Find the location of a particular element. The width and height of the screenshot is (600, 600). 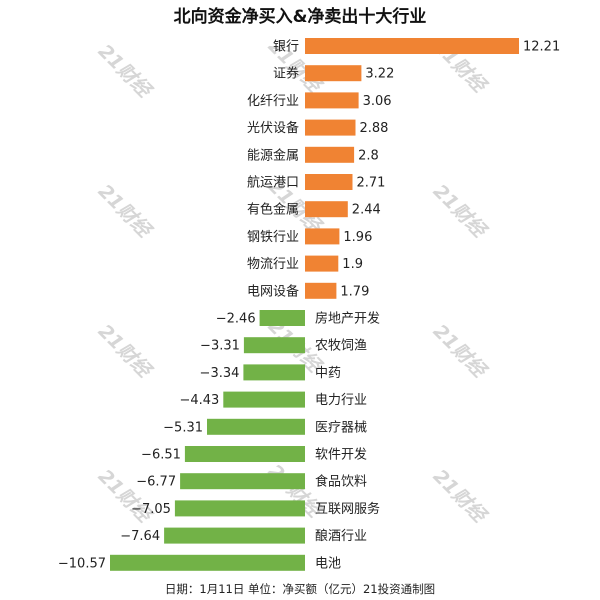

bar-化纤行业 is located at coordinates (332, 100).